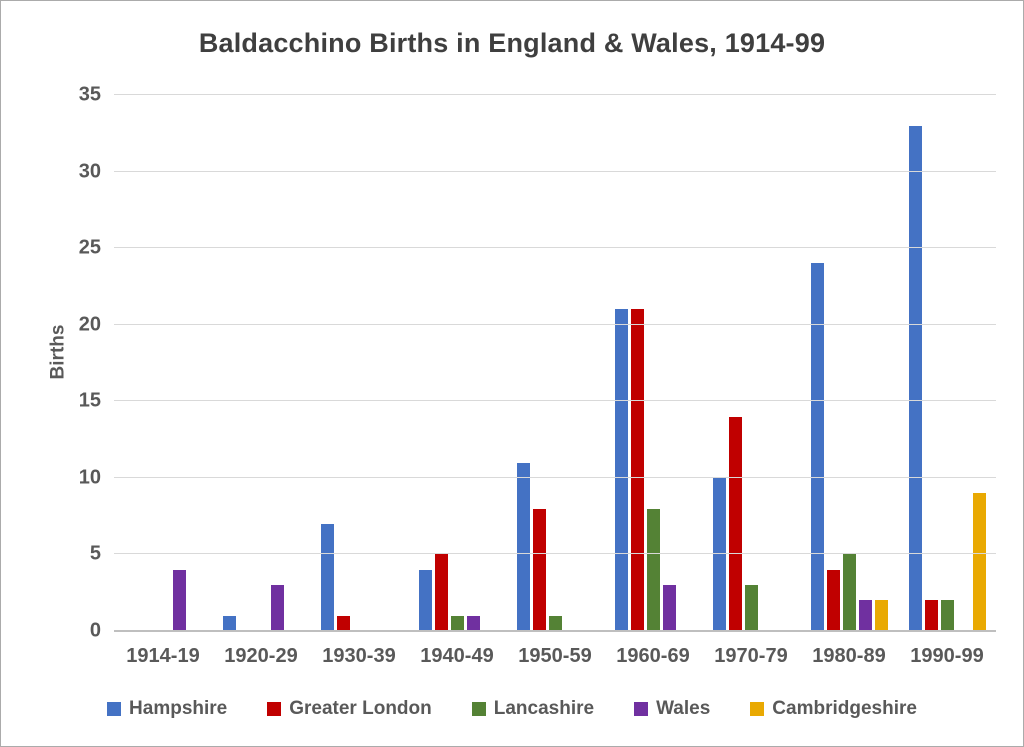  I want to click on y-tick-label: 5, so click(95, 553).